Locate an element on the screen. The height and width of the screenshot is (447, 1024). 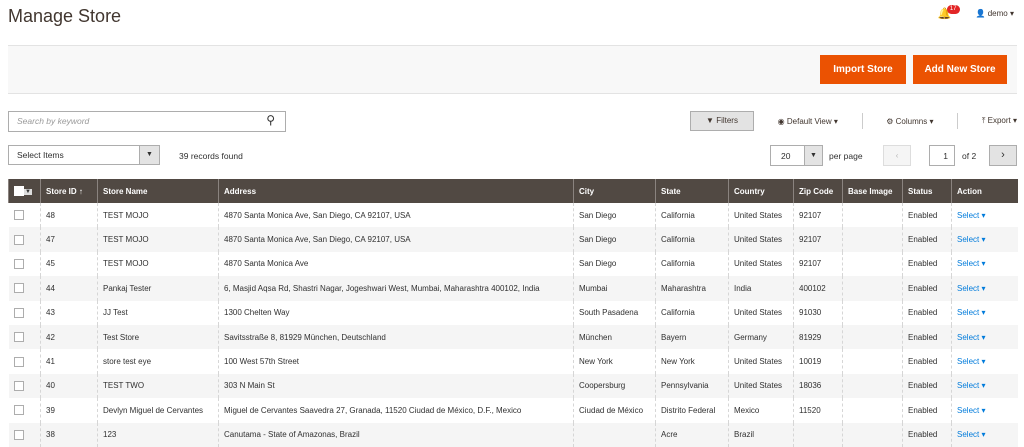
eye-icon: ◉ is located at coordinates (781, 121).